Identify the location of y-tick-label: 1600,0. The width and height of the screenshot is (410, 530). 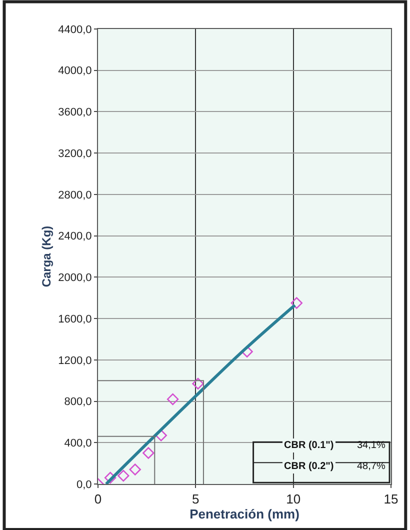
(75, 319).